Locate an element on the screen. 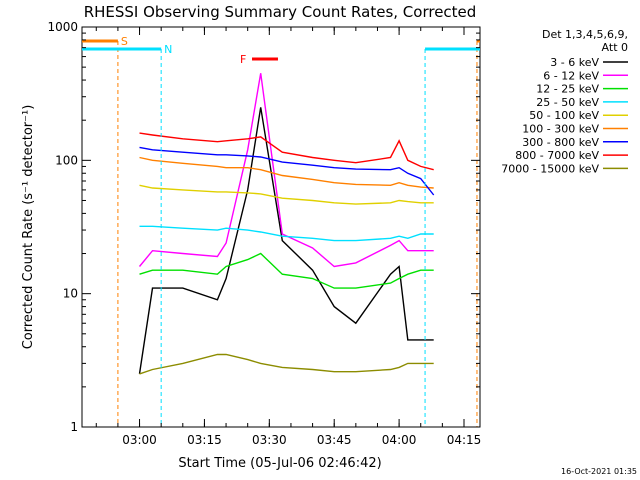  series-line-50-100-kev is located at coordinates (286, 194).